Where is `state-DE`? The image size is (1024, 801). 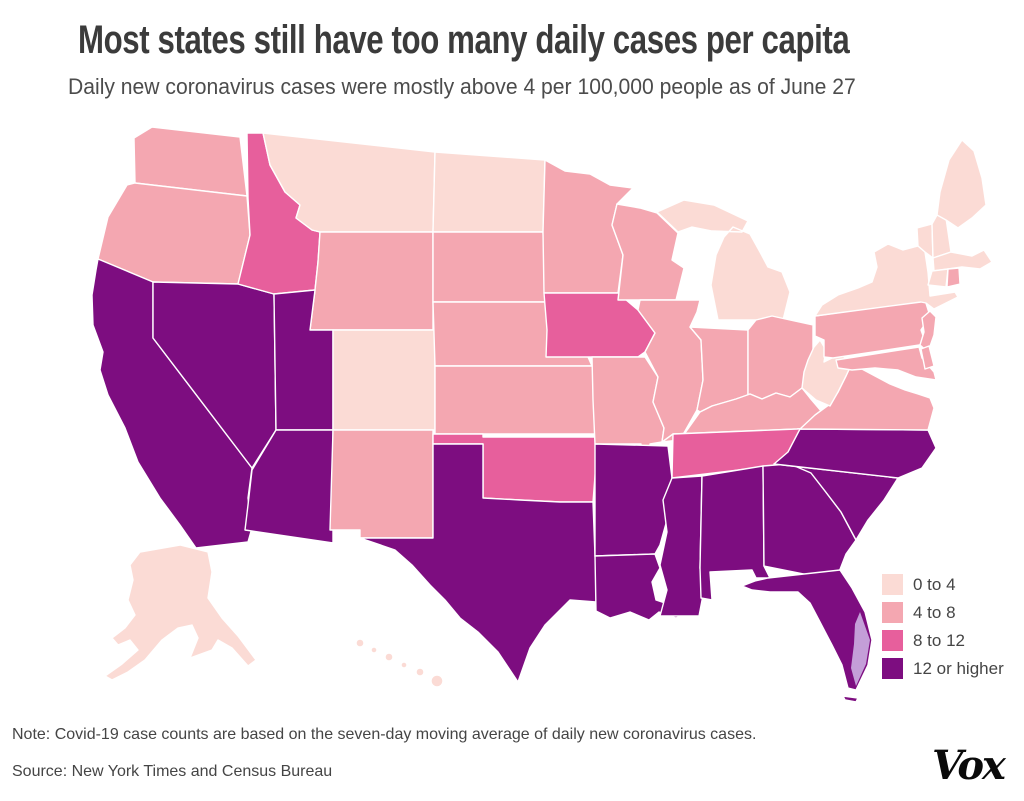 state-DE is located at coordinates (927, 357).